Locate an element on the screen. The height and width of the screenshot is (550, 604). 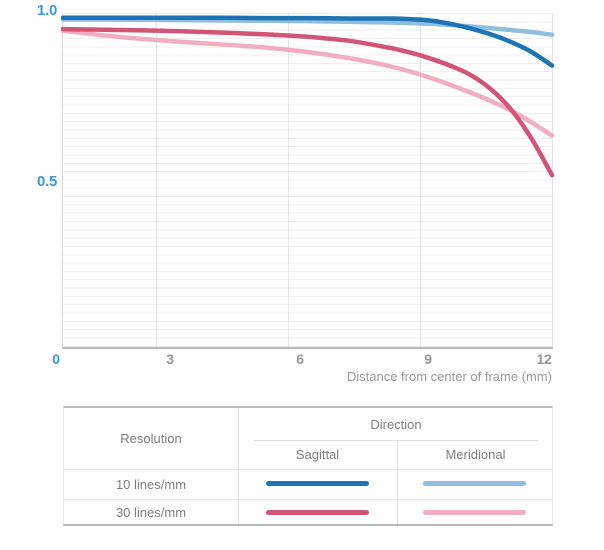
swatch-30-meridional is located at coordinates (474, 512).